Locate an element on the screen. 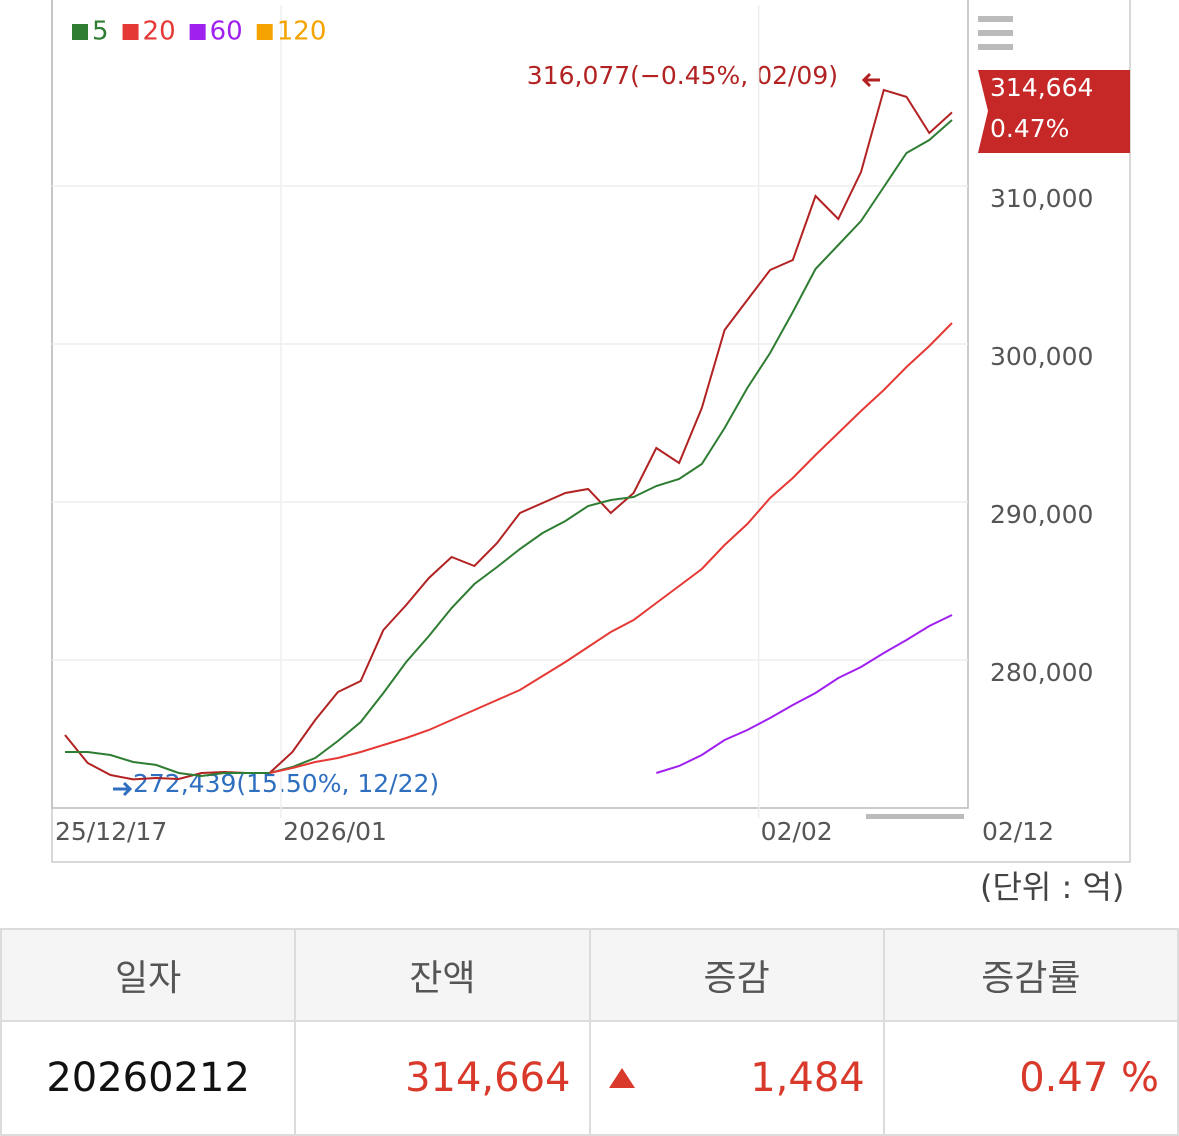 The height and width of the screenshot is (1136, 1179). legend-label: 120 is located at coordinates (302, 32).